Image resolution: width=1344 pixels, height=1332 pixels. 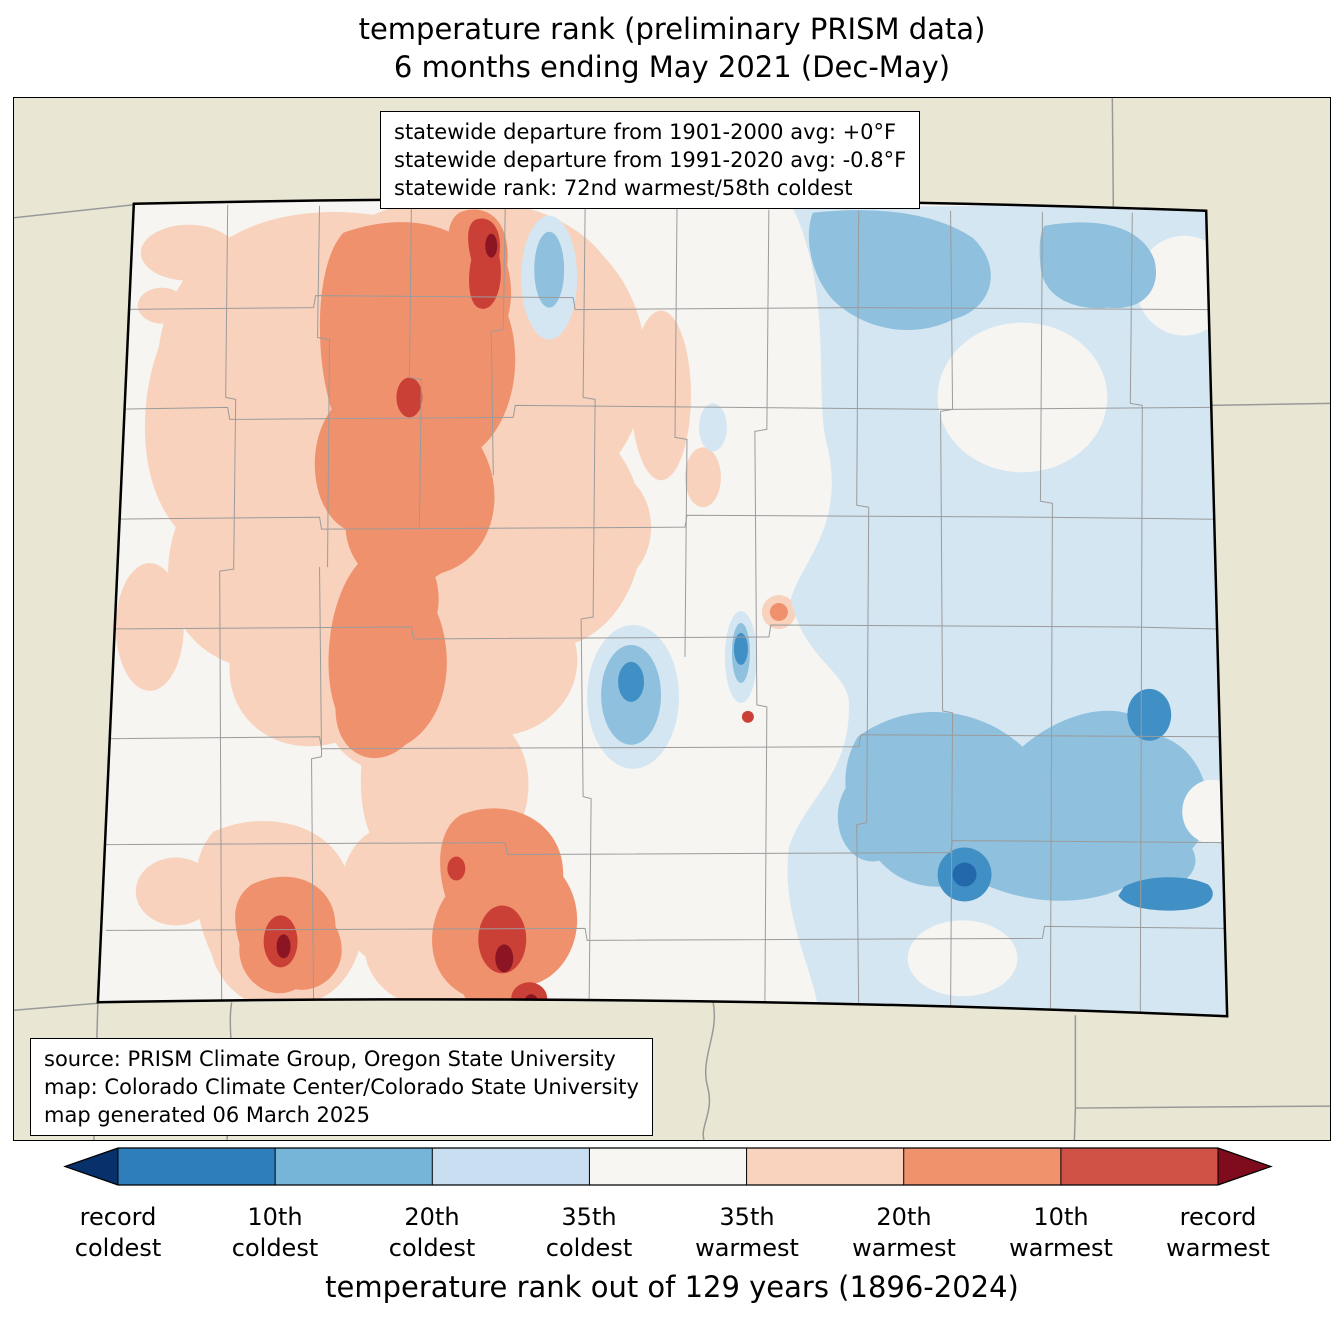 I want to click on colorbar-label-10th-warmest: 10th warmest, so click(x=1061, y=1232).